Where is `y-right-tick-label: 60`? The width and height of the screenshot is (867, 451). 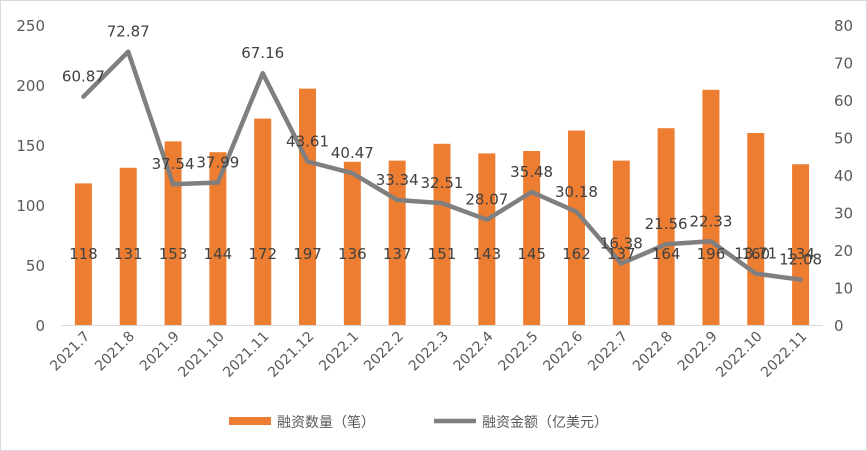
y-right-tick-label: 60 is located at coordinates (843, 101).